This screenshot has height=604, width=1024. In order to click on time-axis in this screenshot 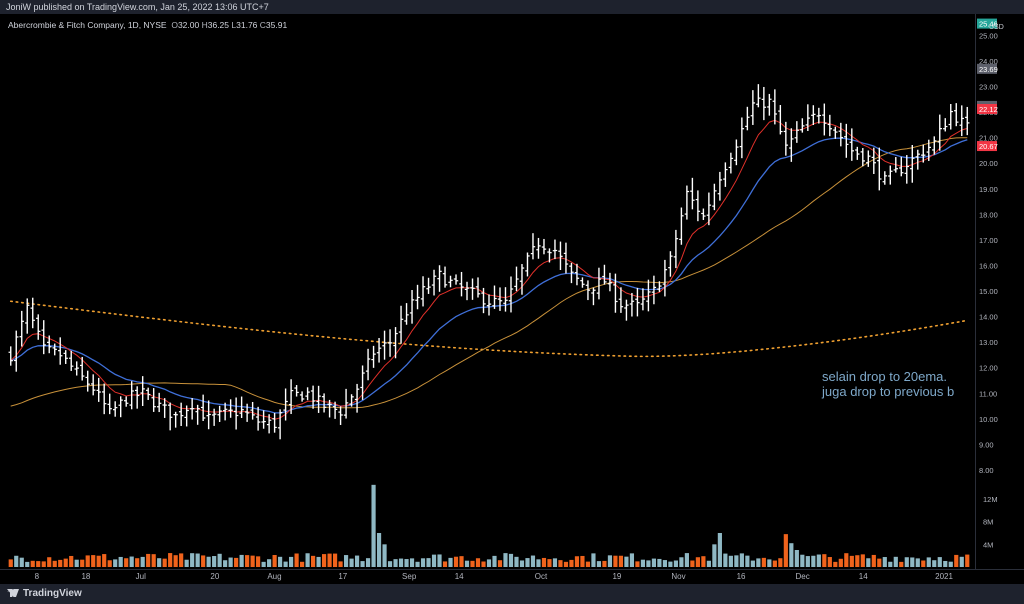, I will do `click(512, 576)`.